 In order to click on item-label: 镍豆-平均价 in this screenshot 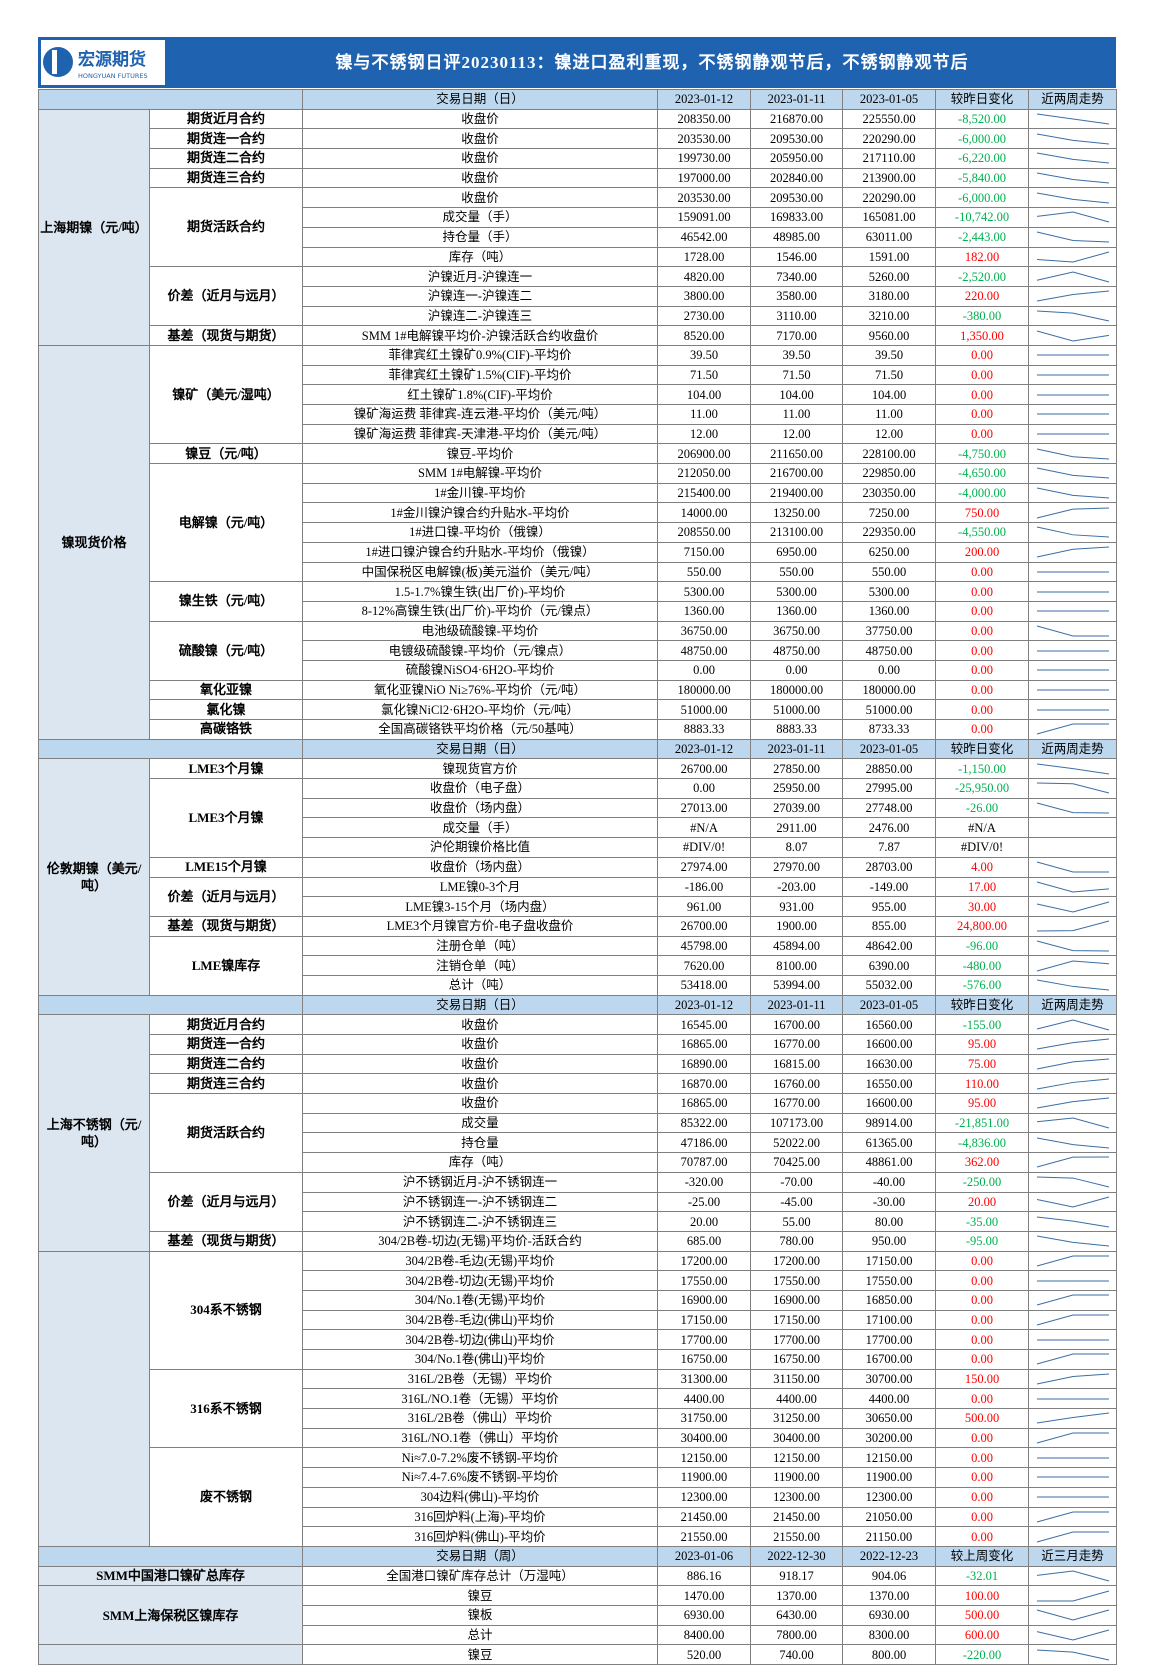, I will do `click(480, 454)`.